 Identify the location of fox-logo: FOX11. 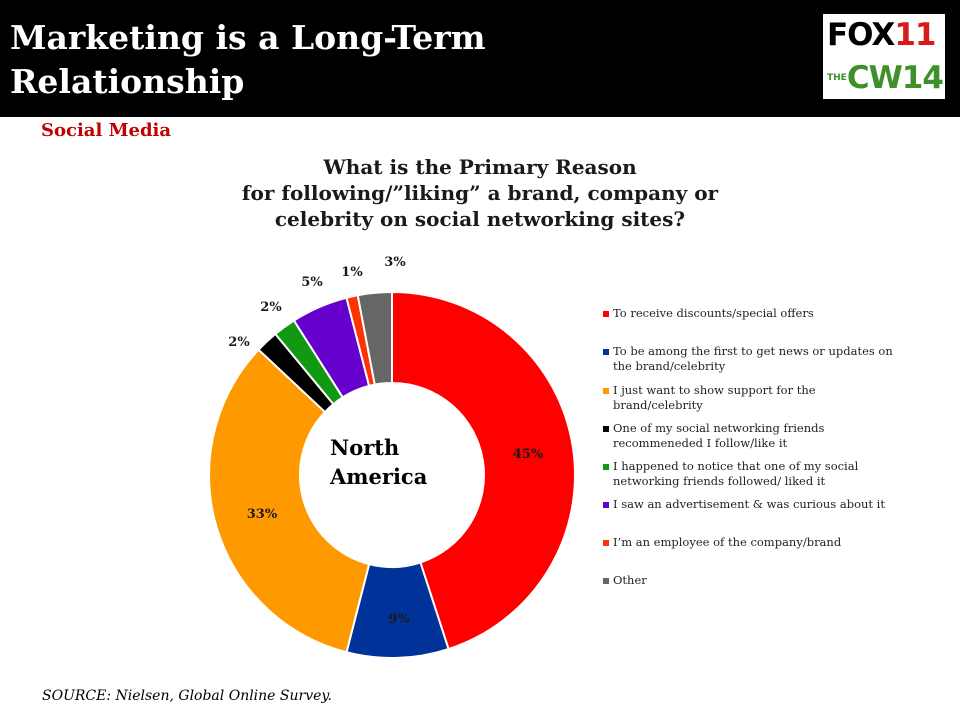
(881, 35).